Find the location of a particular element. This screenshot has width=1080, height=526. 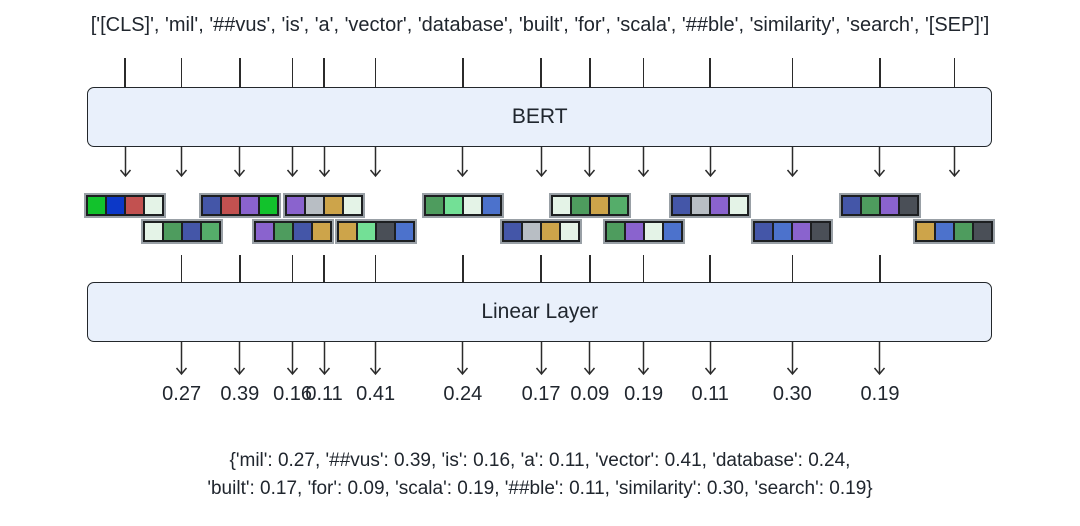

embedding-vector-vector is located at coordinates (375, 231).